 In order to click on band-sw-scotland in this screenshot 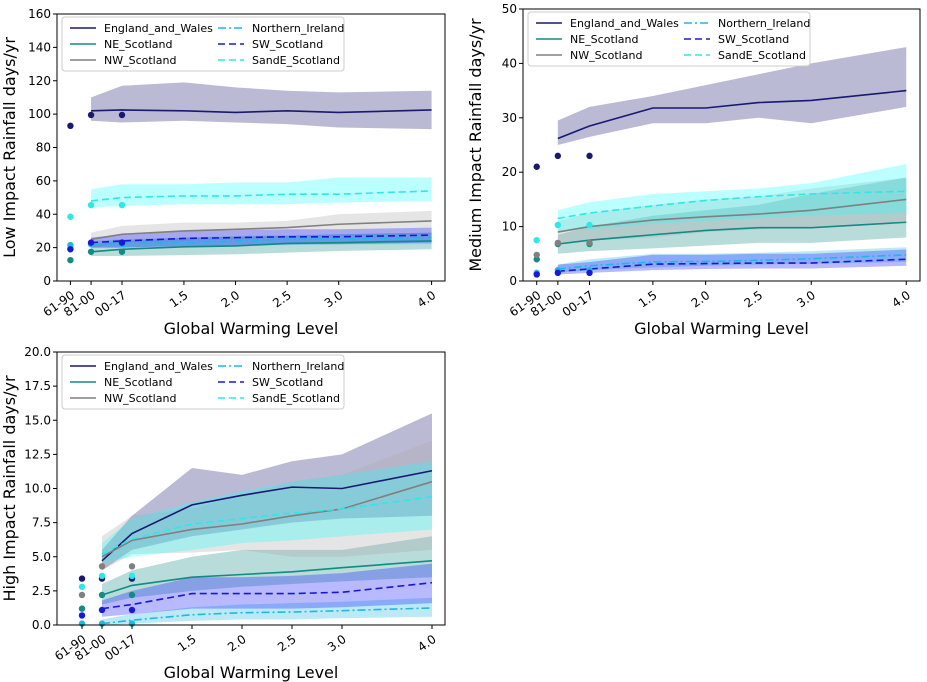, I will do `click(732, 262)`.